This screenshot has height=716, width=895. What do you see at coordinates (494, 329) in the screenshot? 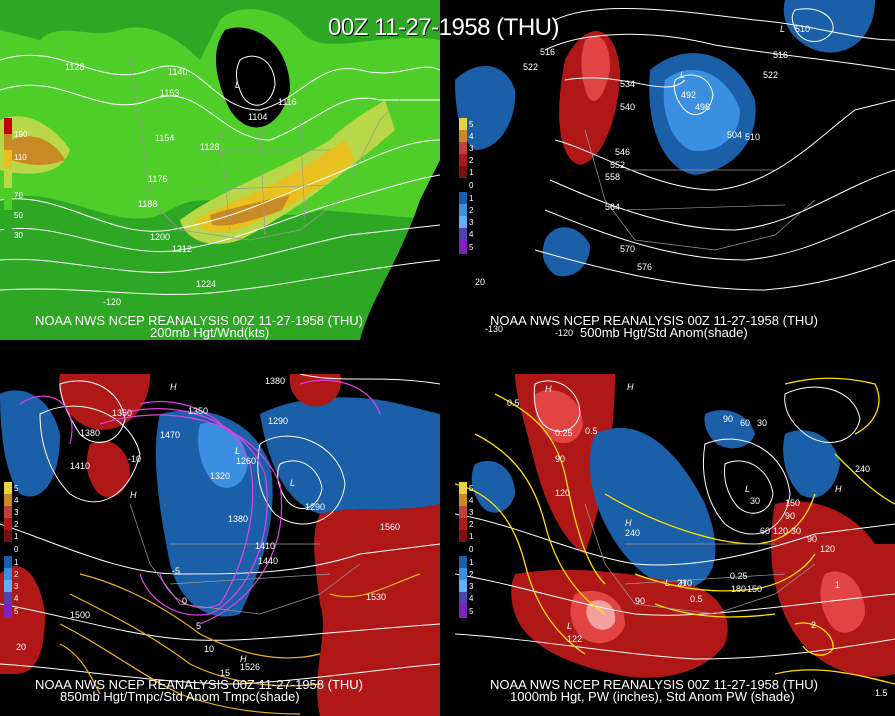
I see `svg-text: -130` at bounding box center [494, 329].